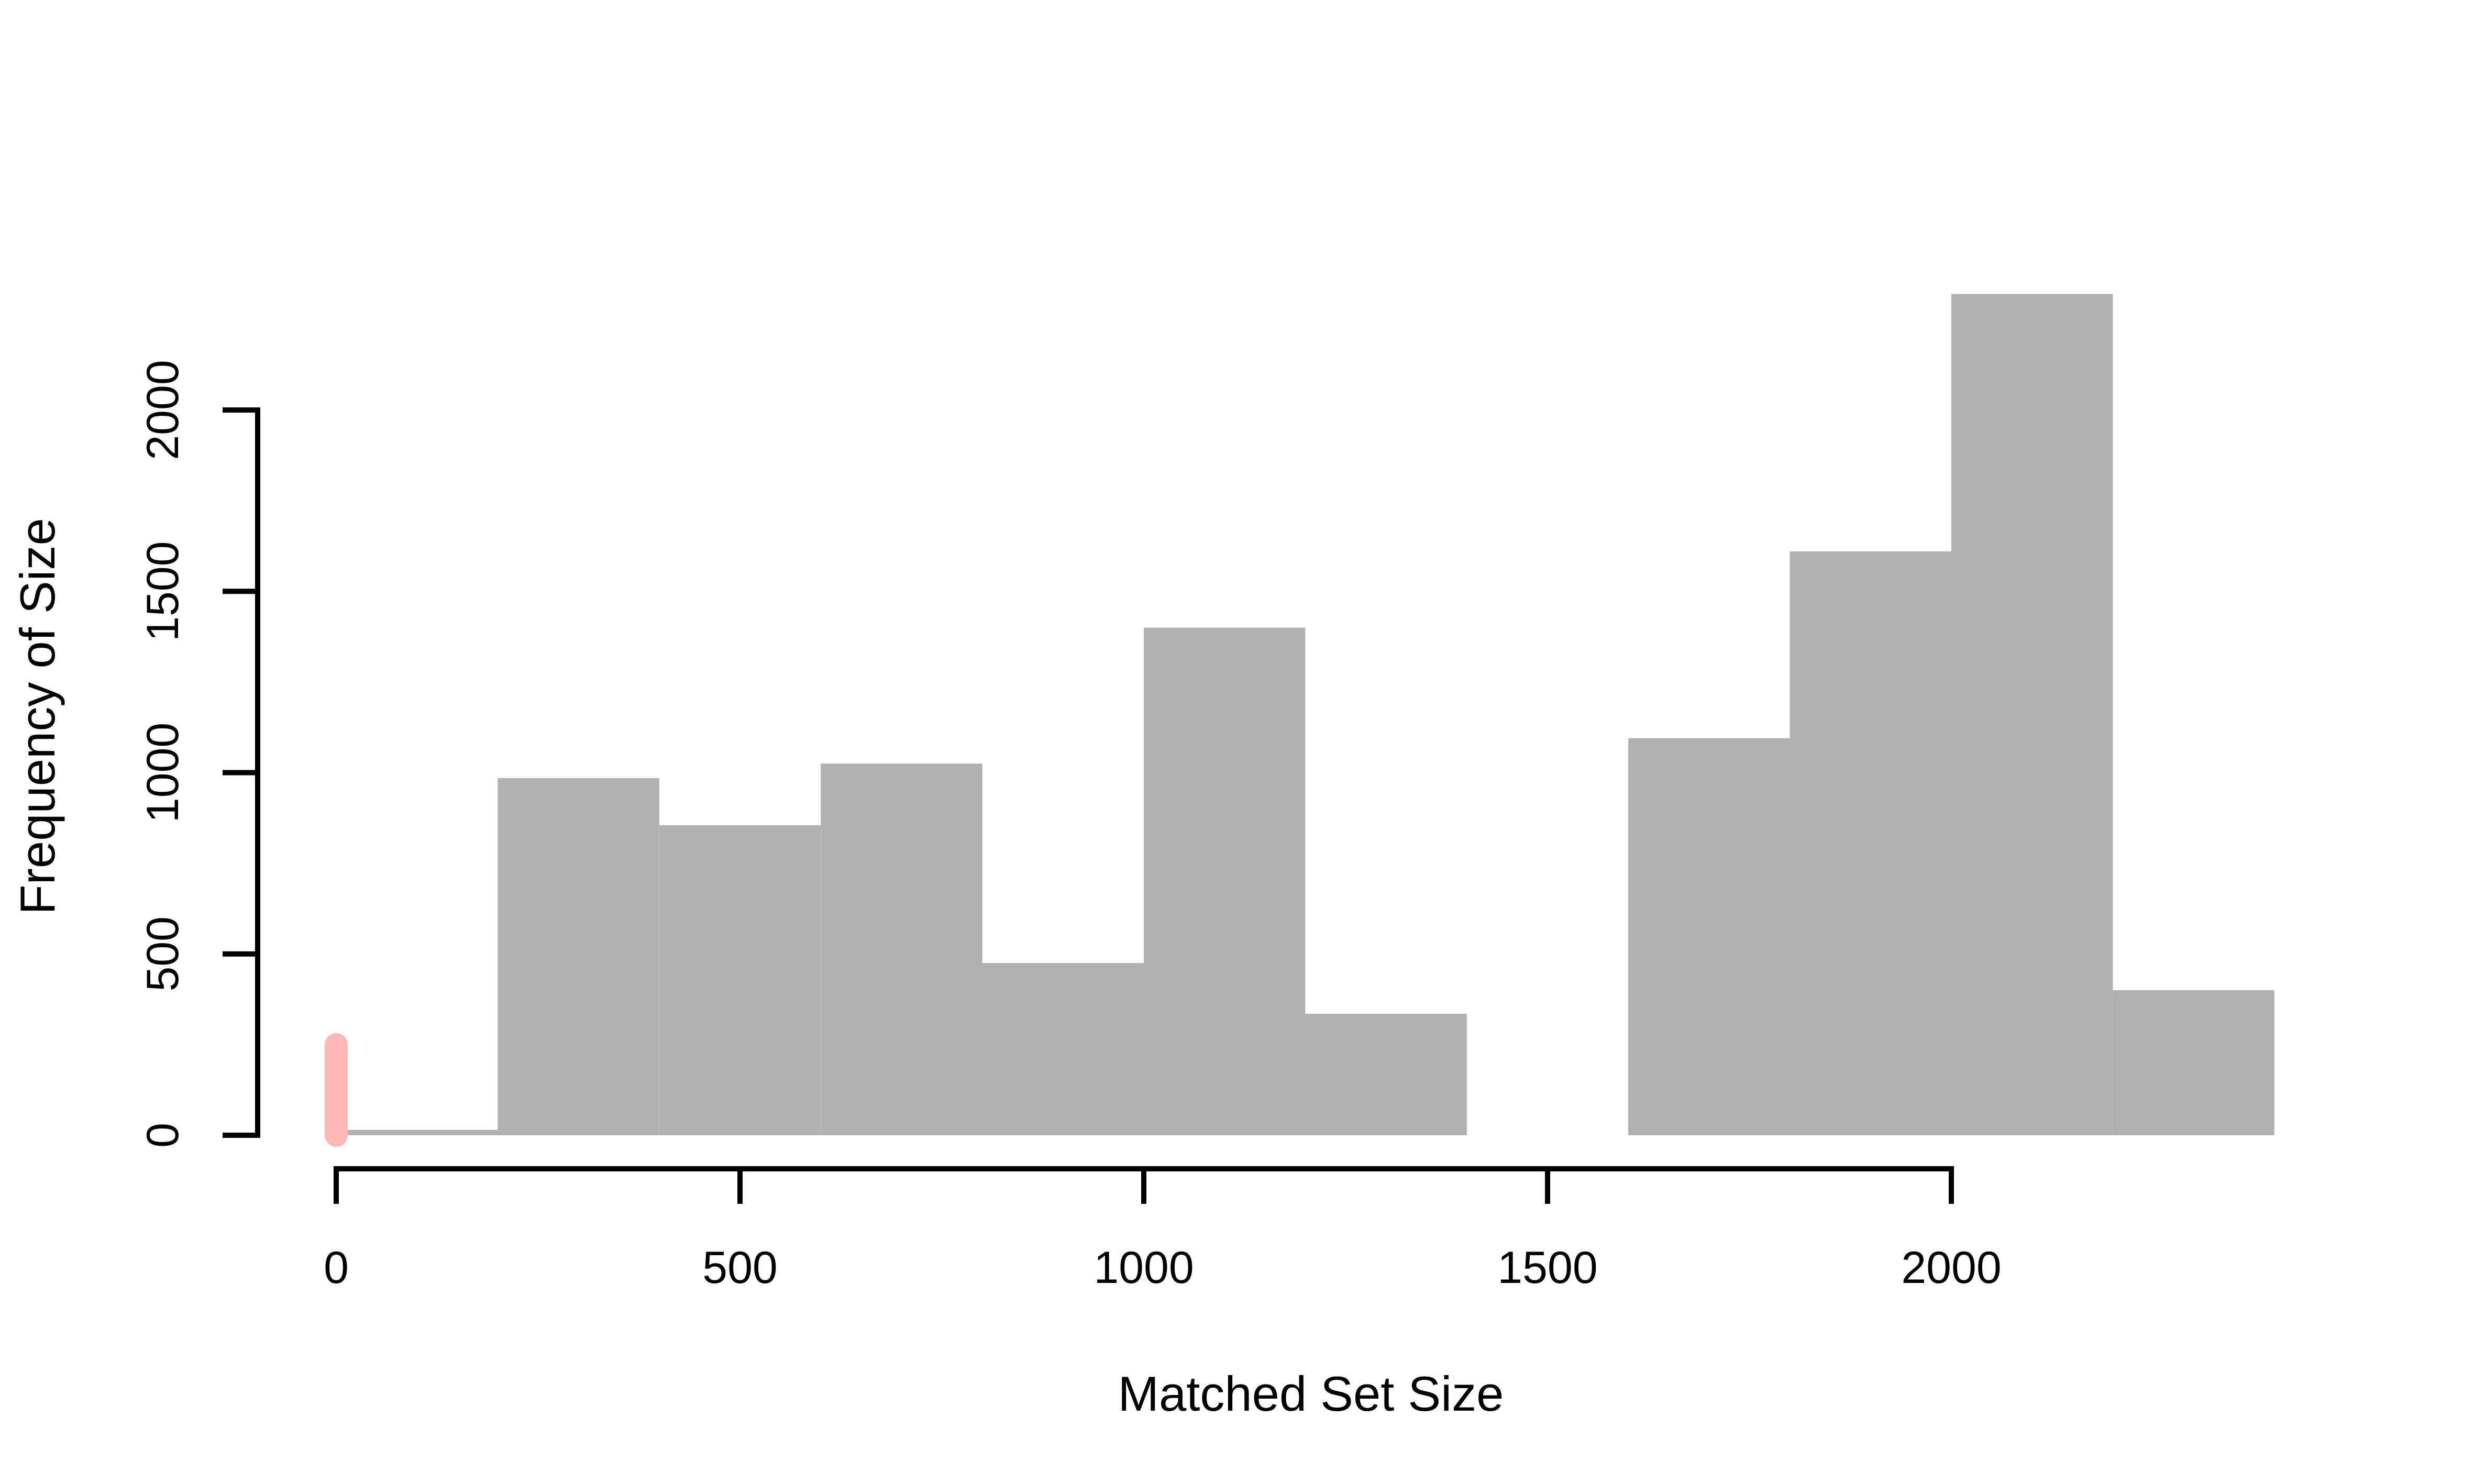 Image resolution: width=2474 pixels, height=1484 pixels. What do you see at coordinates (163, 954) in the screenshot?
I see `y-tick-label: 500` at bounding box center [163, 954].